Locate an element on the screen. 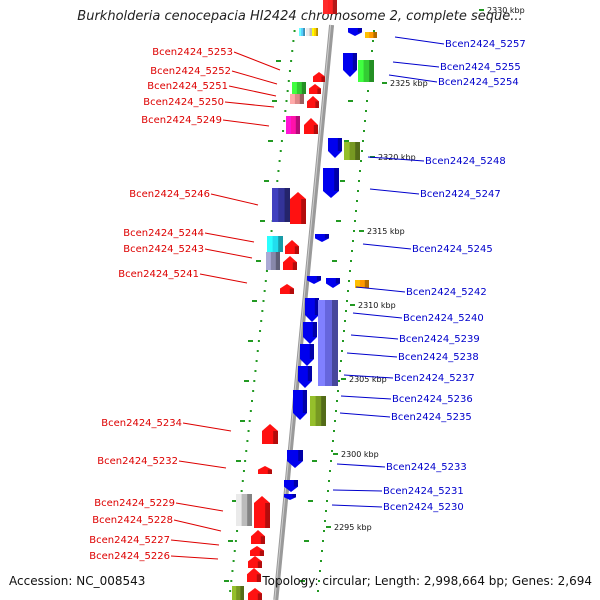 This screenshot has height=600, width=600. scale-tick-label: 2325 kbp is located at coordinates (409, 83).